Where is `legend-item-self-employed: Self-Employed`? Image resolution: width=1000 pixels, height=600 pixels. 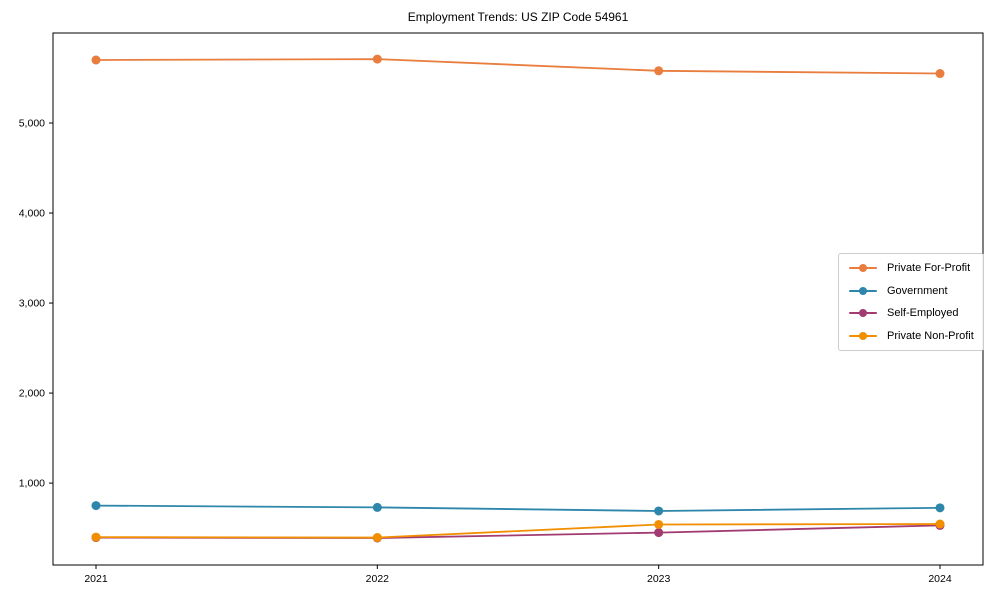
legend-item-self-employed: Self-Employed is located at coordinates (911, 313).